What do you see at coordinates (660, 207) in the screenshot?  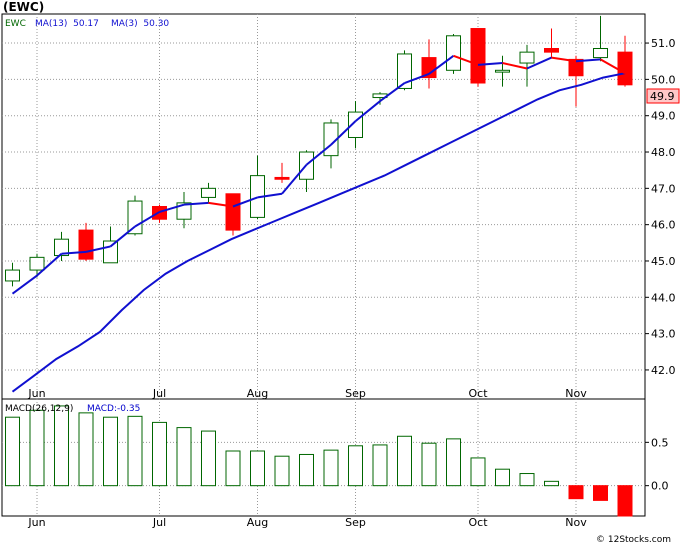 I see `price-y-axis: 42.0 43.0 44.0 45.0 46.0 47.0 48.0 49.0 50.0 51.0` at bounding box center [660, 207].